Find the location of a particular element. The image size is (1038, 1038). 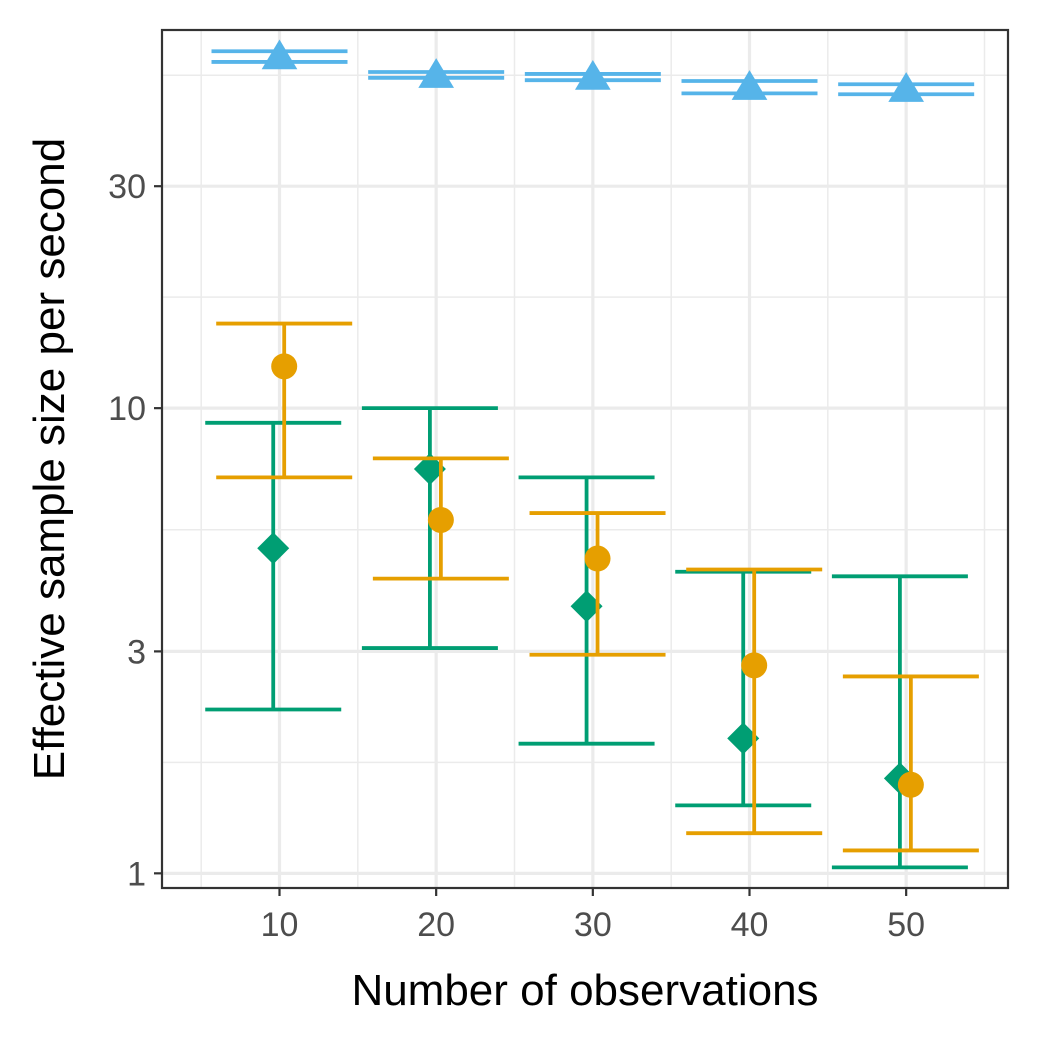

y-tick-label: 10 is located at coordinates (127, 409).